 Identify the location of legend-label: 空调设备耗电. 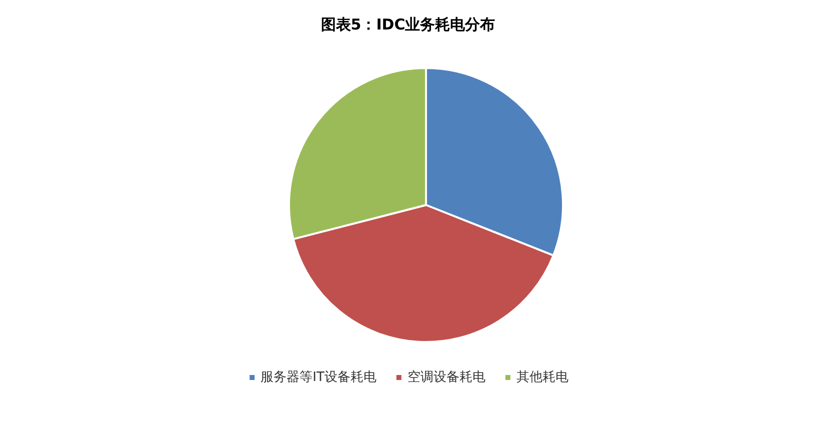
(446, 377).